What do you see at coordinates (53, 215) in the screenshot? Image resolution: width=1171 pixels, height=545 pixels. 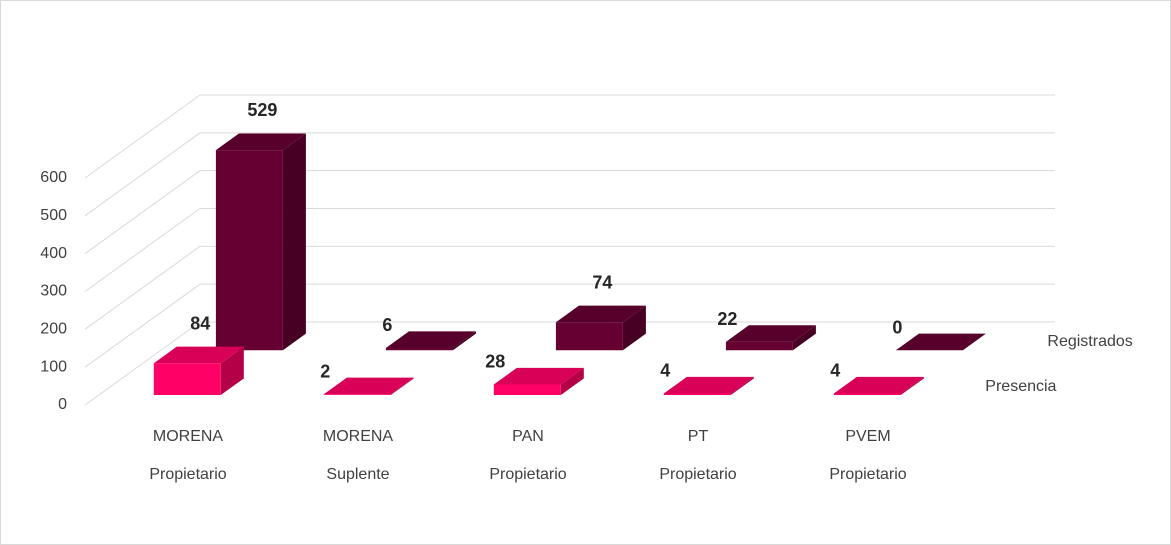 I see `y-tick-label: 500` at bounding box center [53, 215].